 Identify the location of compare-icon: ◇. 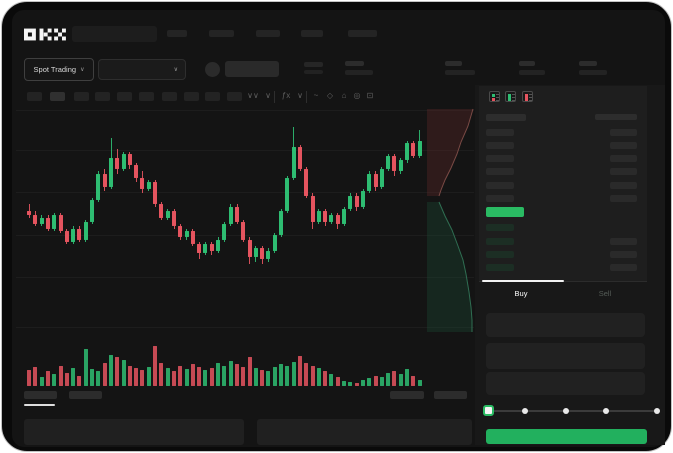
(330, 95).